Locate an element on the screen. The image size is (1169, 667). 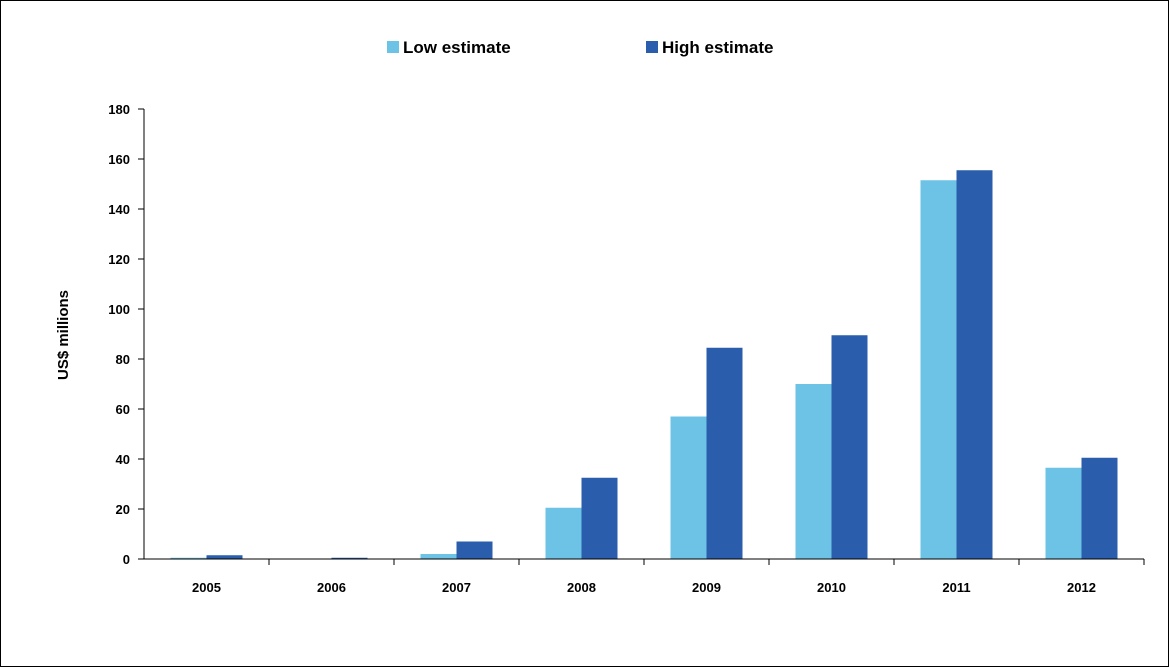
bar-low-estimate-2011 is located at coordinates (938, 369).